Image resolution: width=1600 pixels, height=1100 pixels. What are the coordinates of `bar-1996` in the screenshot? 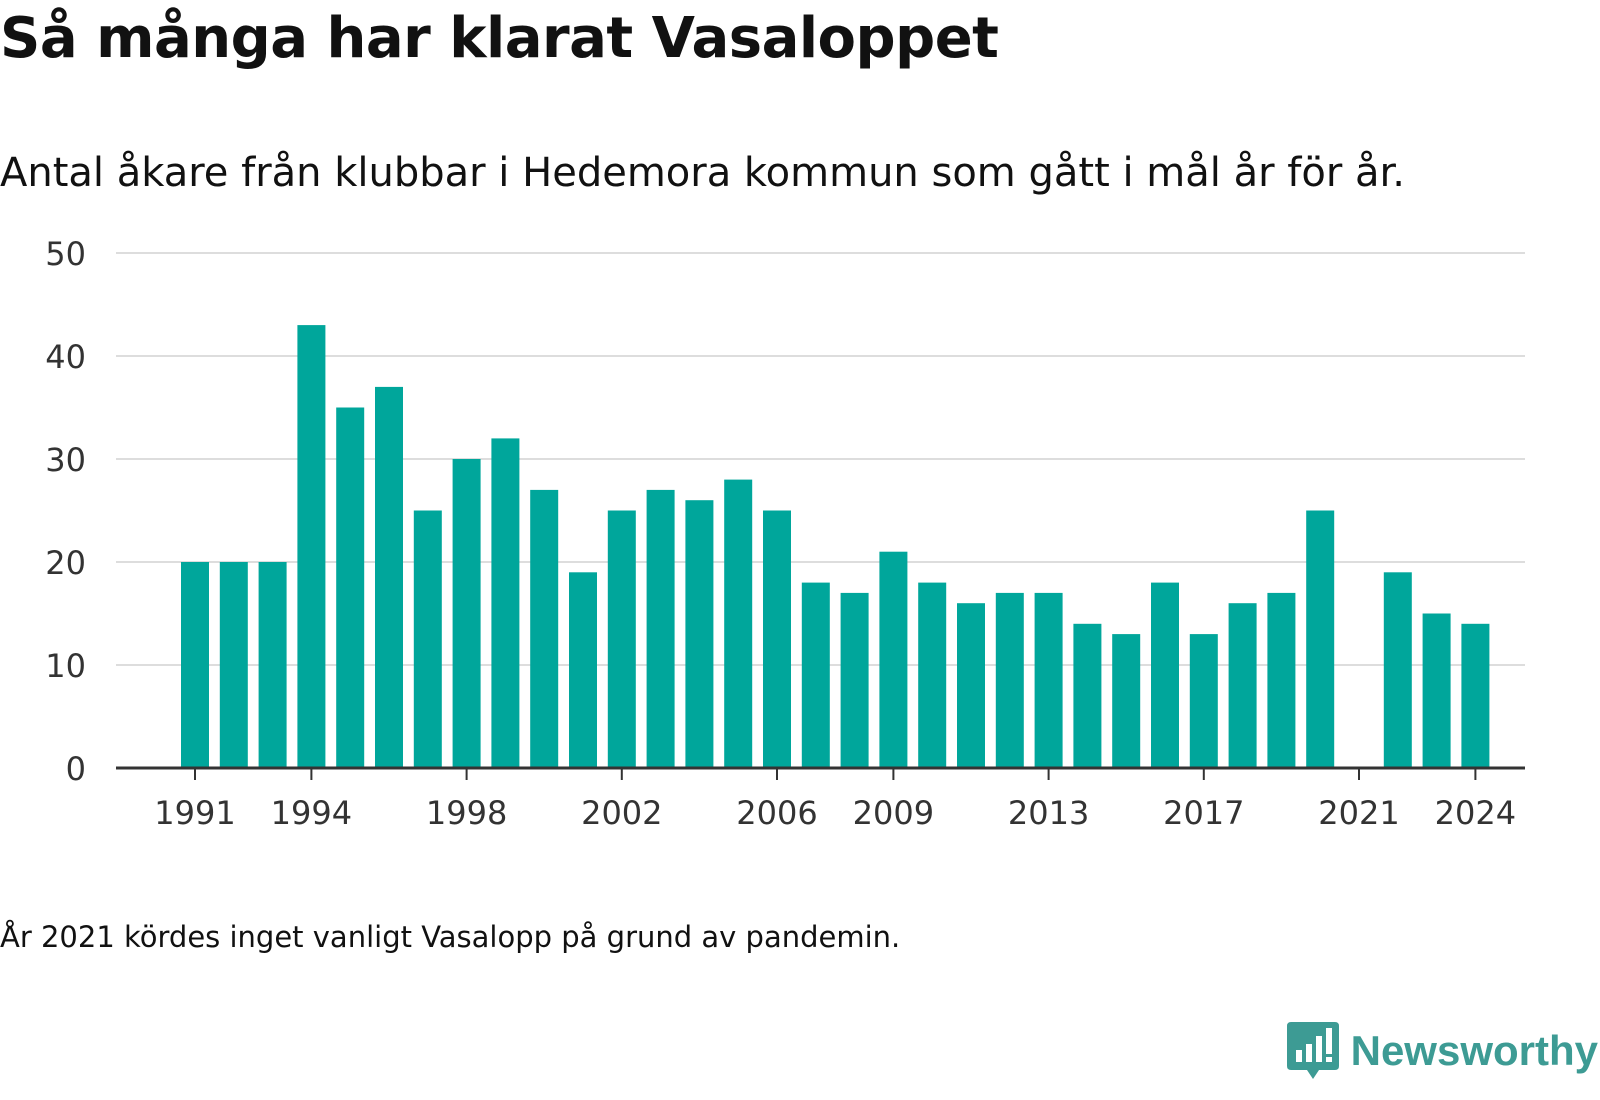 It's located at (389, 577).